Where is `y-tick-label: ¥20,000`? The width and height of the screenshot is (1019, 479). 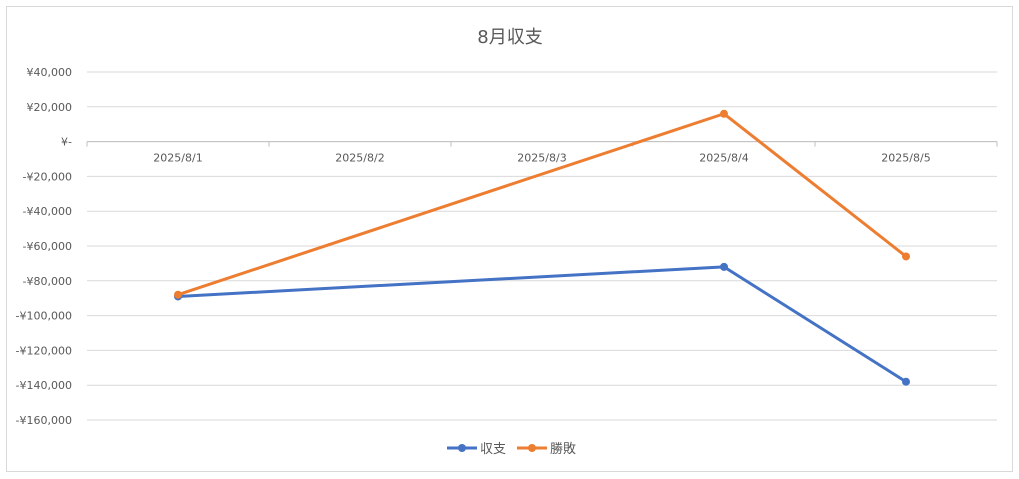
y-tick-label: ¥20,000 is located at coordinates (50, 107).